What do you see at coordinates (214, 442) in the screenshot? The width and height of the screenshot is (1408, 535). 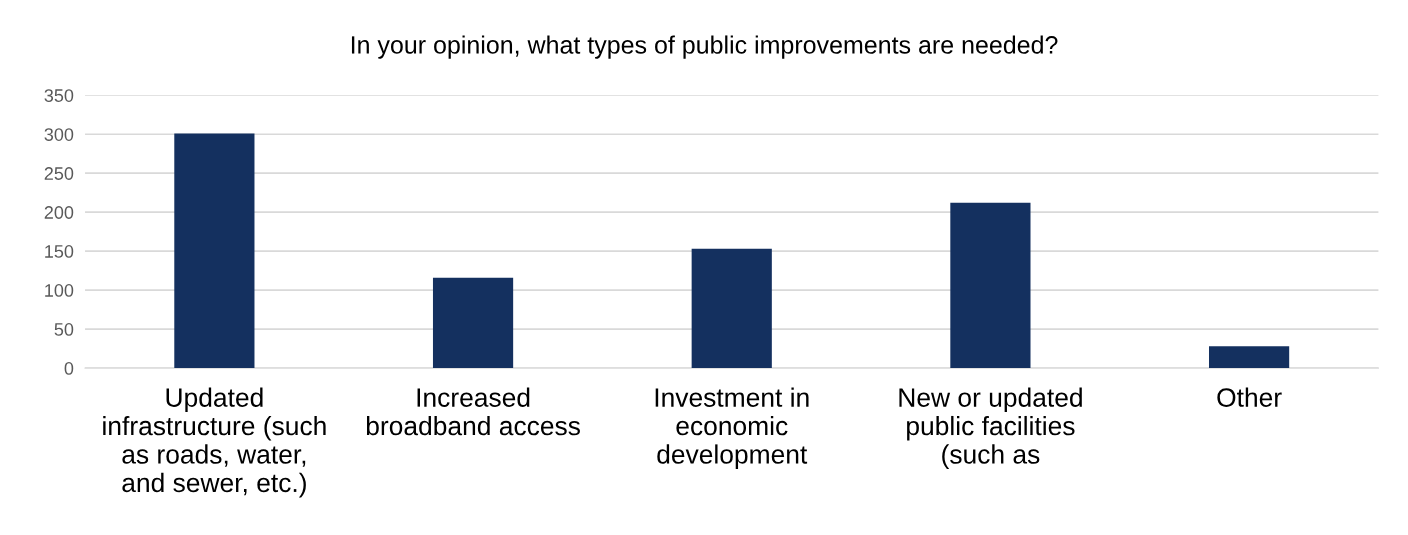 I see `x-tick-label: Updated infrastructure (such as roads, water, and sewer, etc.)` at bounding box center [214, 442].